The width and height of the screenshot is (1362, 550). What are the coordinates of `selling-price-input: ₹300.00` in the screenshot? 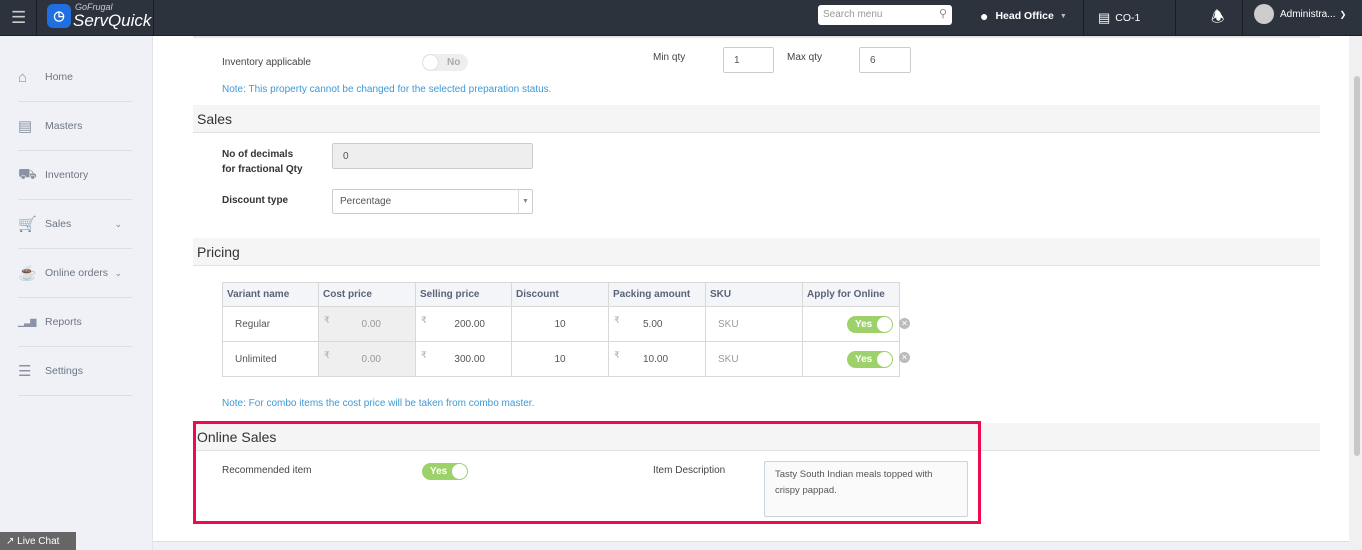 It's located at (463, 359).